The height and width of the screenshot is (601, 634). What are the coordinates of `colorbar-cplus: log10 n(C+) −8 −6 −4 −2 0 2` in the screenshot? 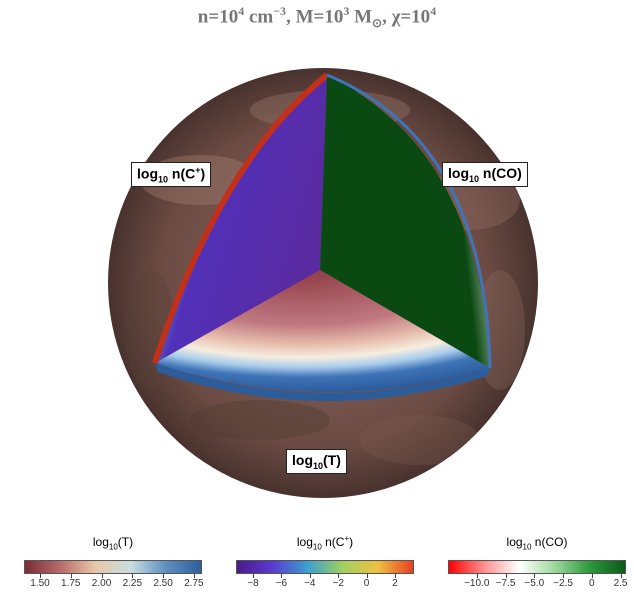 It's located at (325, 565).